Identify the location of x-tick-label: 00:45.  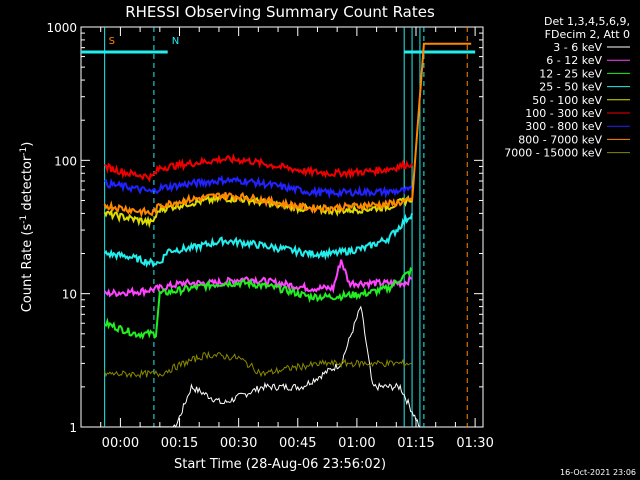
(297, 443).